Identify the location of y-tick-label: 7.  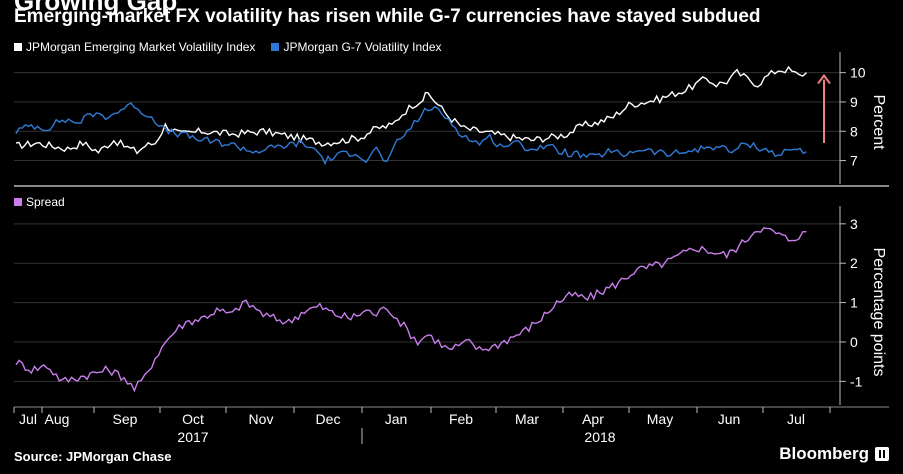
(854, 161).